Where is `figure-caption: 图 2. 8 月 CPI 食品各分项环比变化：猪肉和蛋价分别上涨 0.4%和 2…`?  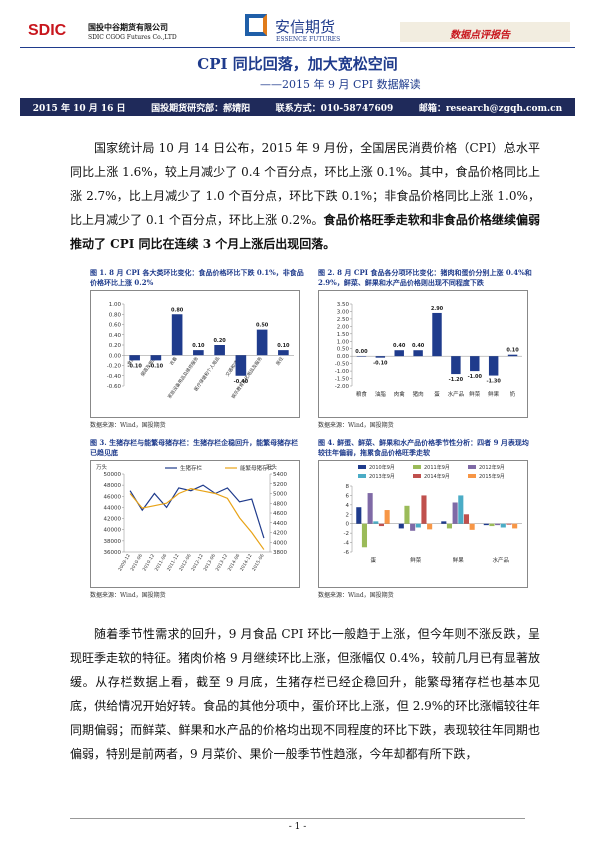
figure-caption: 图 2. 8 月 CPI 食品各分项环比变化：猪肉和蛋价分别上涨 0.4%和 2… is located at coordinates (425, 277).